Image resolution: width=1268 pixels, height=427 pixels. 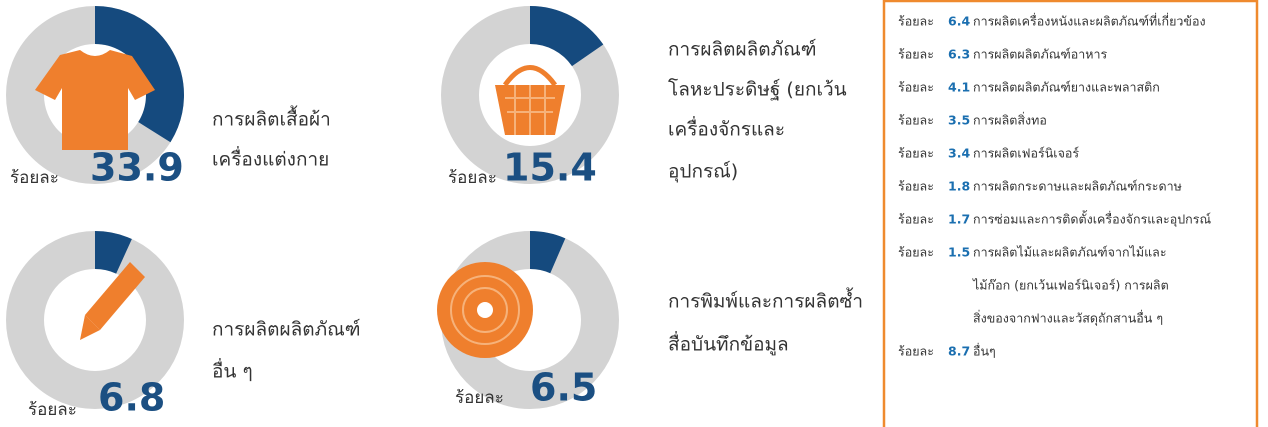 I want to click on category-name: อุปกรณ์), so click(x=703, y=172).